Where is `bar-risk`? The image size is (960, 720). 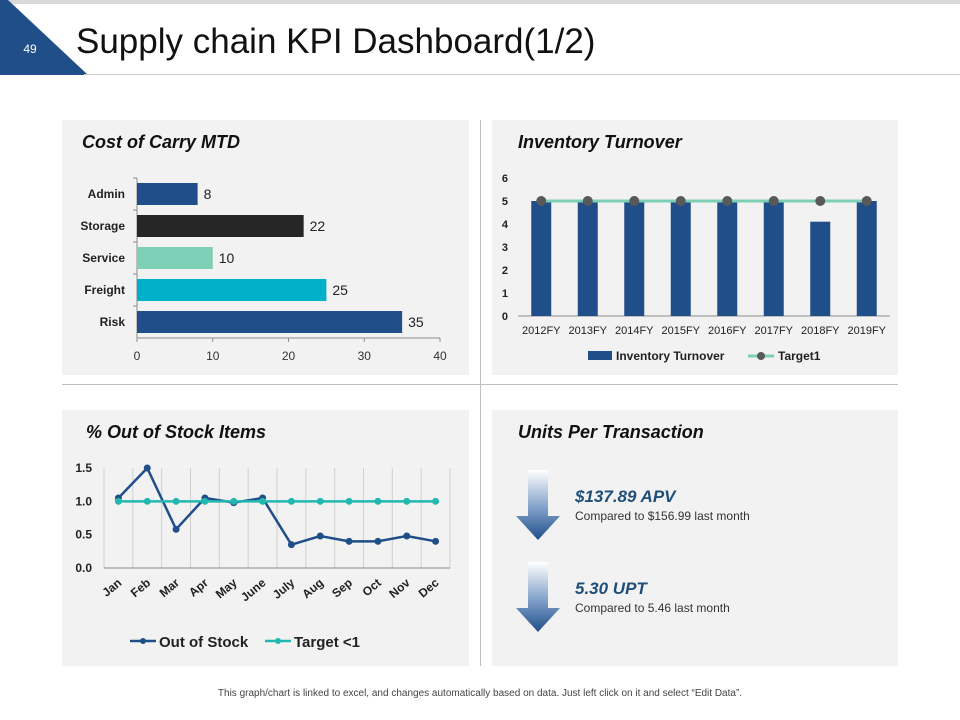
bar-risk is located at coordinates (270, 322).